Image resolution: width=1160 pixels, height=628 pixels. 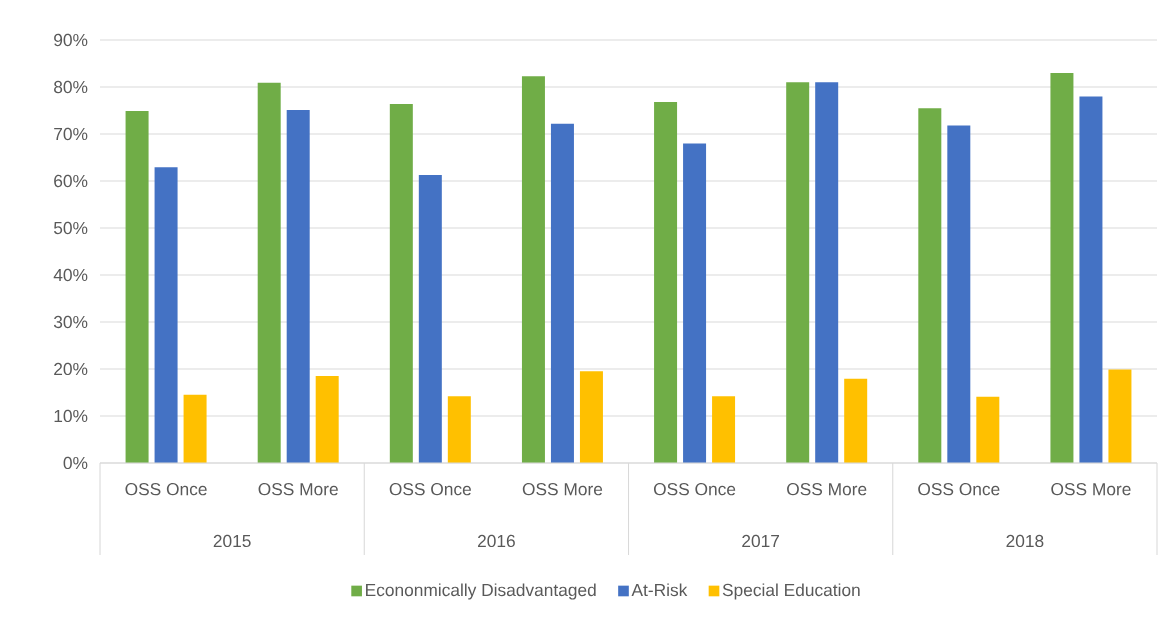 I want to click on legend-label: Special Education, so click(x=791, y=591).